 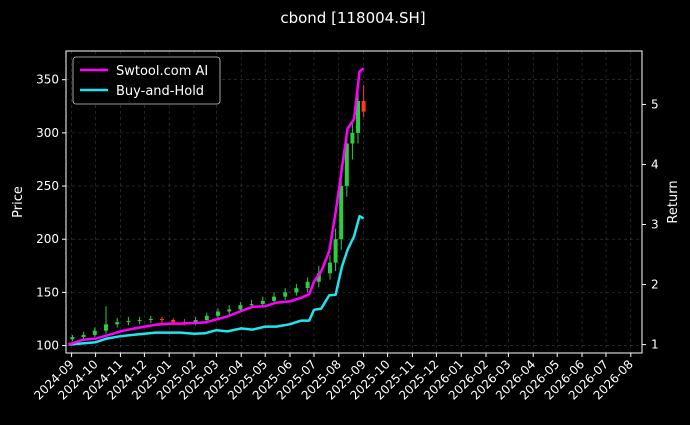 What do you see at coordinates (352, 18) in the screenshot?
I see `chart-title: cbond [118004.SH]` at bounding box center [352, 18].